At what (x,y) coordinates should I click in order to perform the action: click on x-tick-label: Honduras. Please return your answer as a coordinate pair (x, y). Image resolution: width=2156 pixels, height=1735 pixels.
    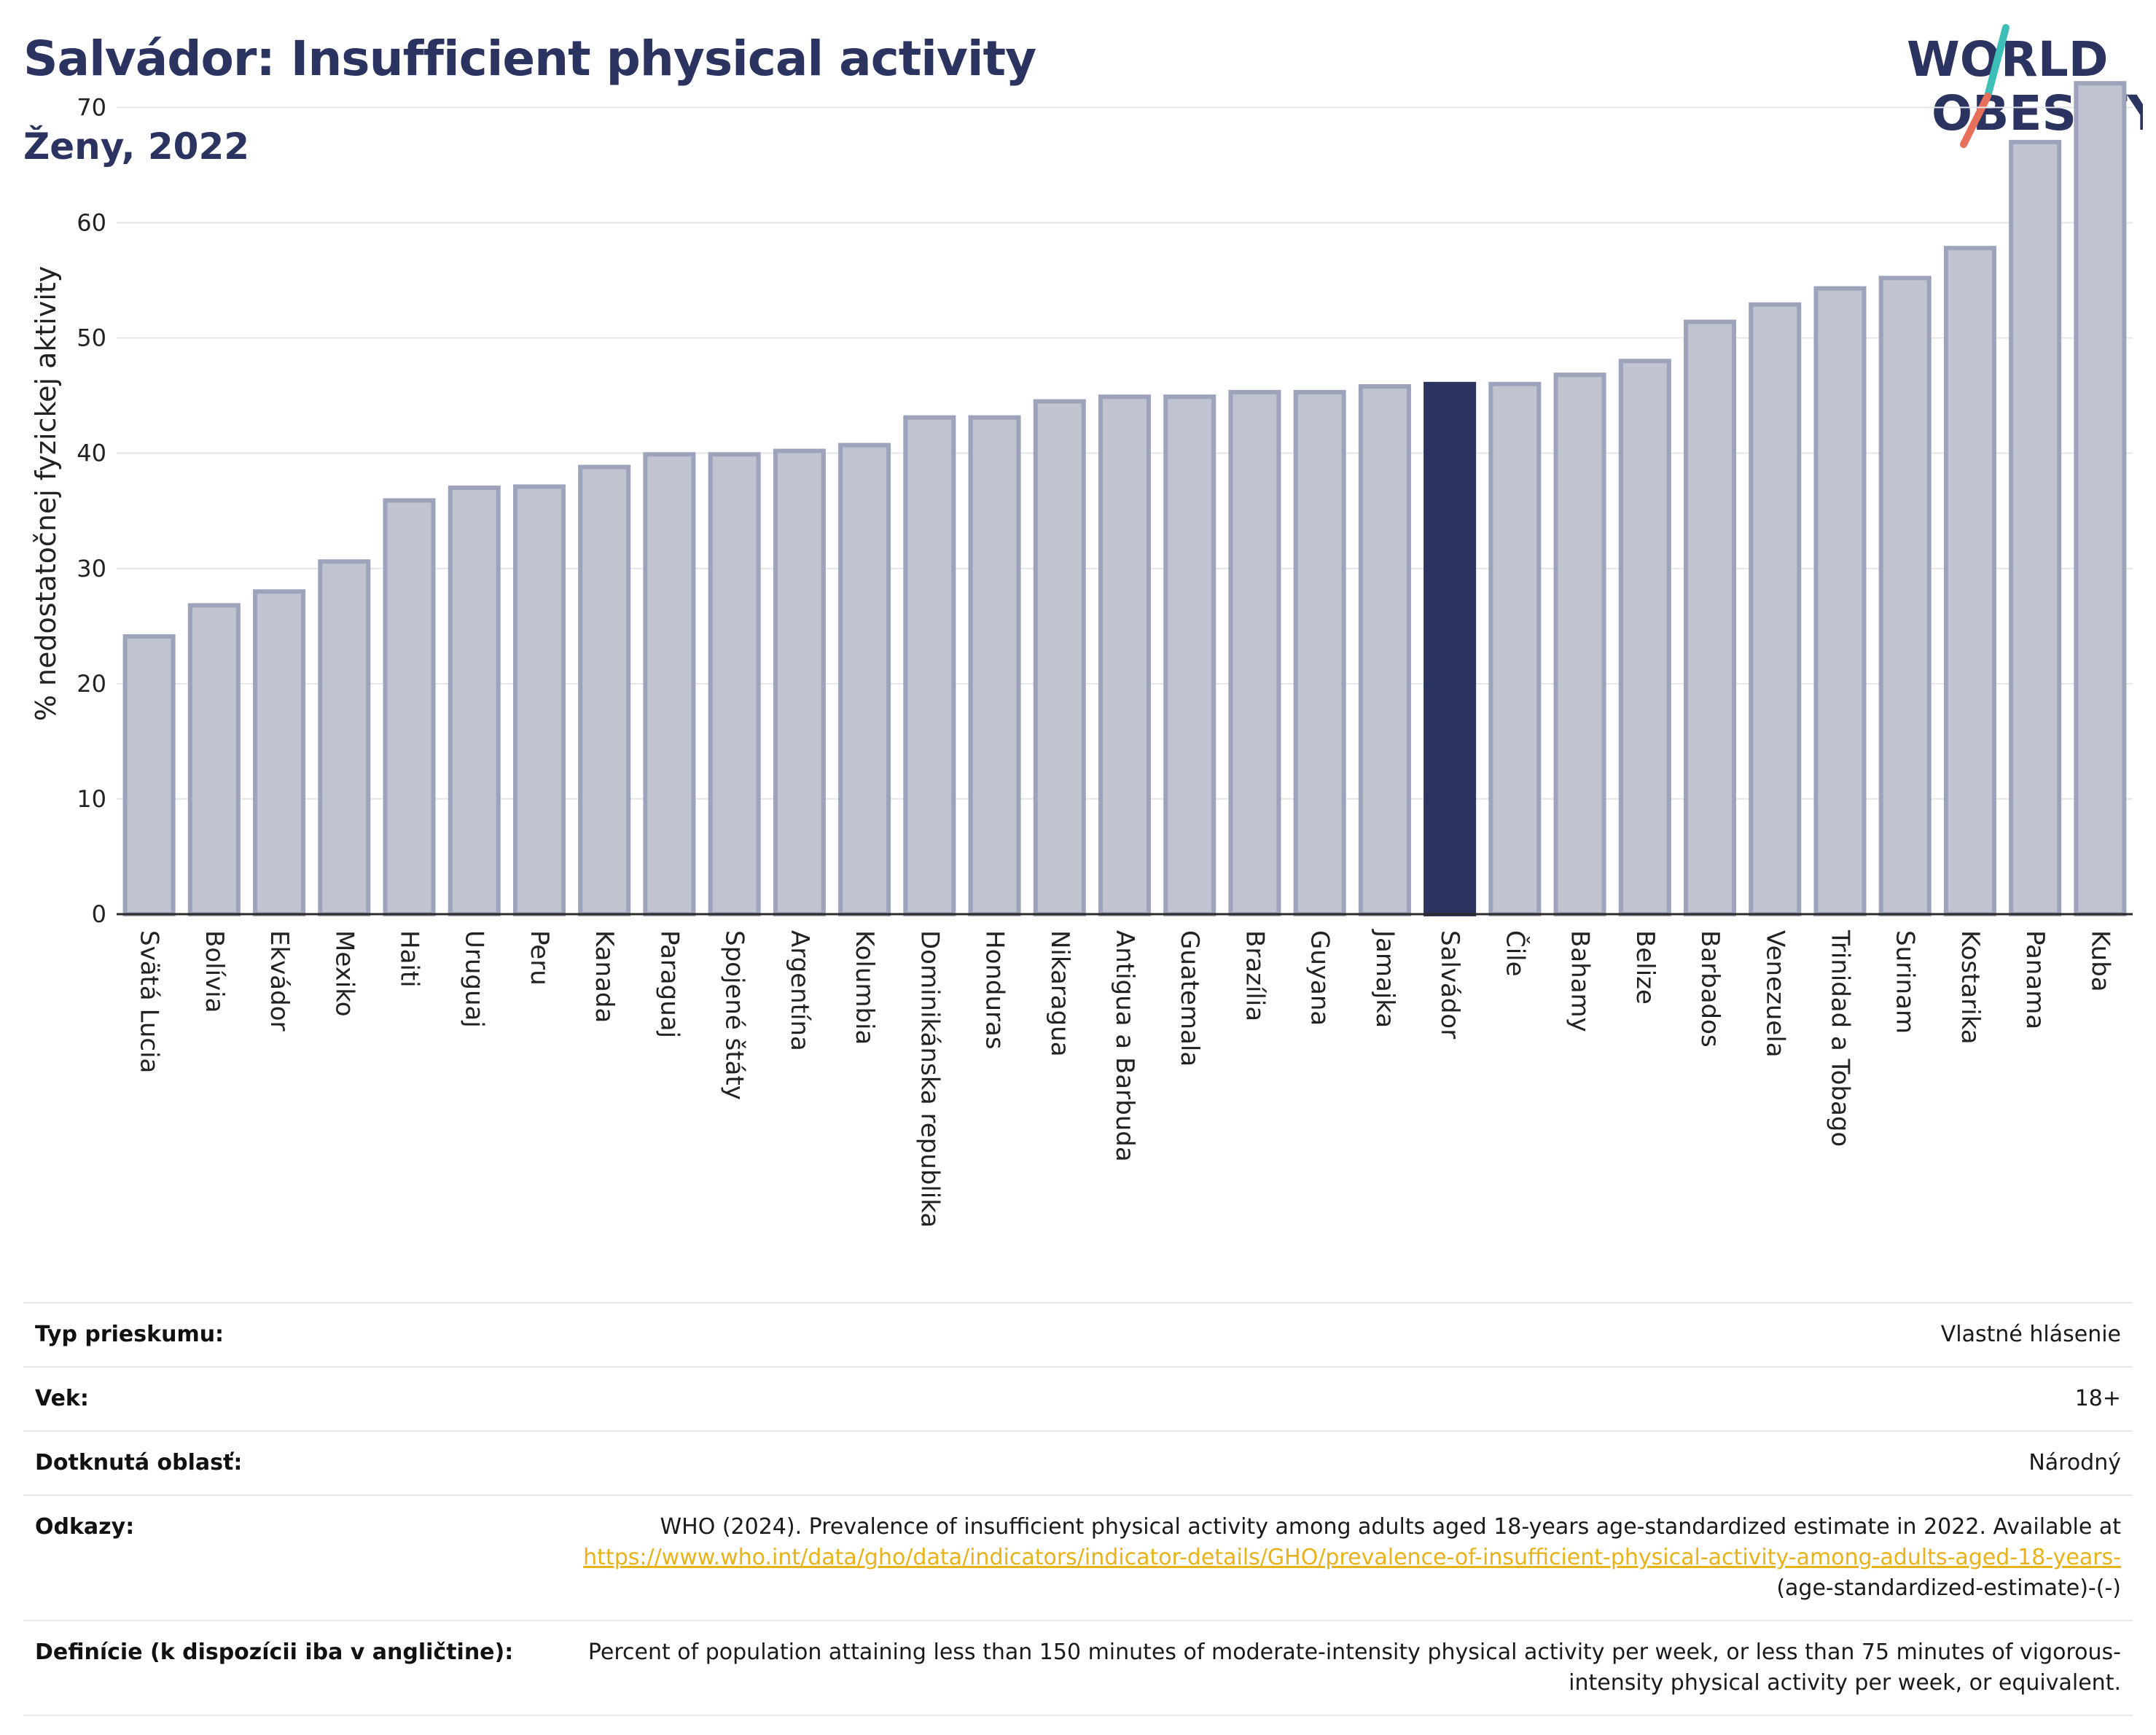
    Looking at the image, I should click on (995, 990).